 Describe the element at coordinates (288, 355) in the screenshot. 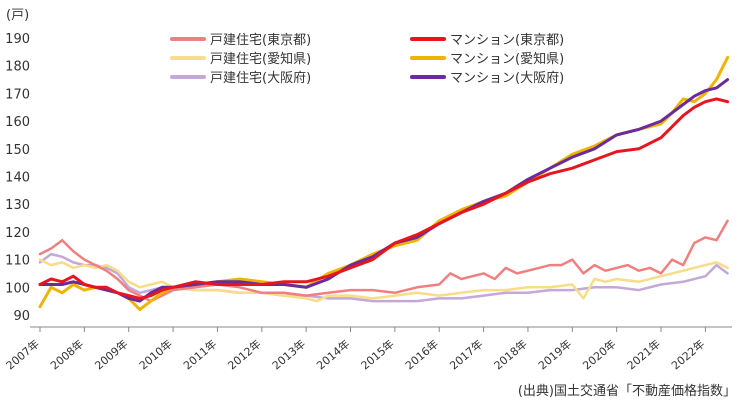

I see `x-tick-label: 2013年` at that location.